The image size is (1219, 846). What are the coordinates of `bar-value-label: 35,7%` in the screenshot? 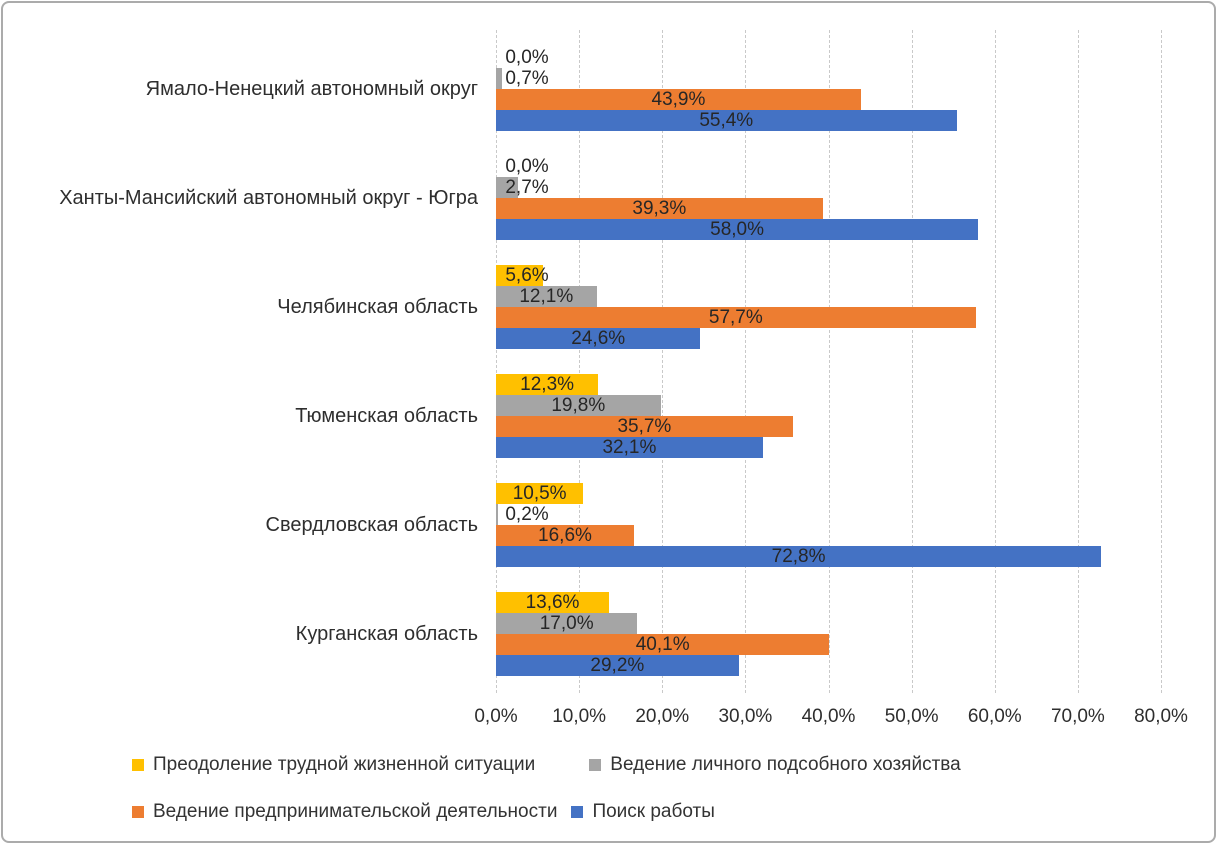 It's located at (644, 426).